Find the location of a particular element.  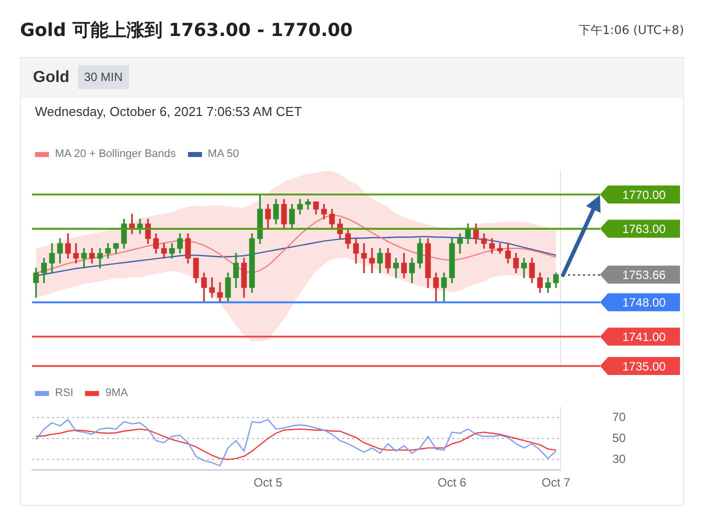

text: Gold is located at coordinates (51, 78).